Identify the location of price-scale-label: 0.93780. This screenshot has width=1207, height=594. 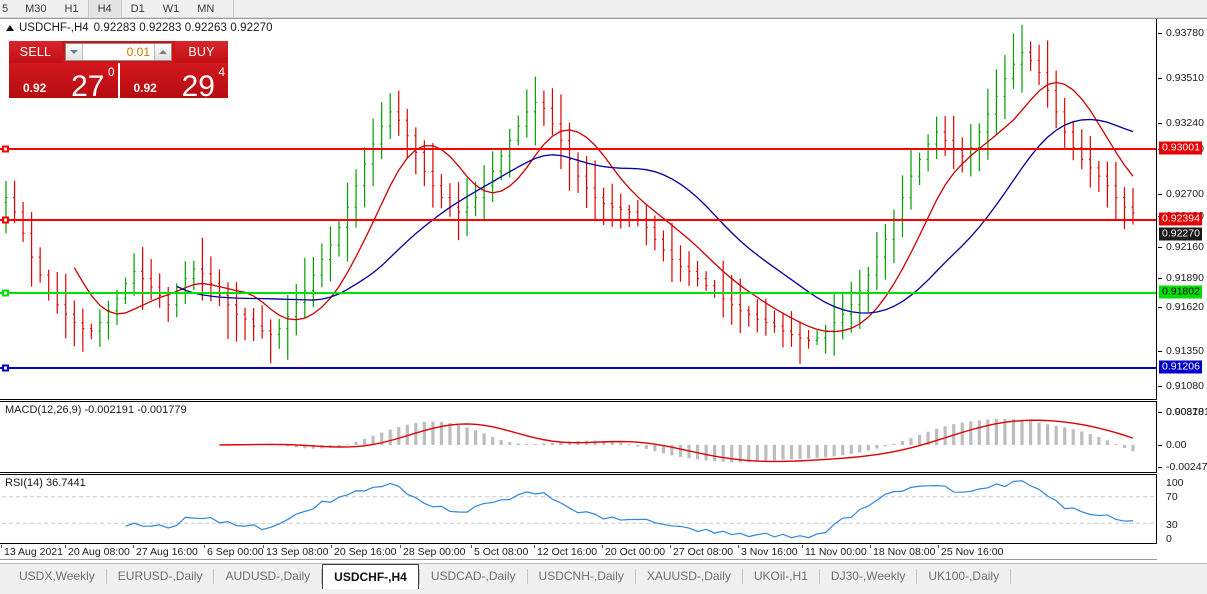
(1185, 33).